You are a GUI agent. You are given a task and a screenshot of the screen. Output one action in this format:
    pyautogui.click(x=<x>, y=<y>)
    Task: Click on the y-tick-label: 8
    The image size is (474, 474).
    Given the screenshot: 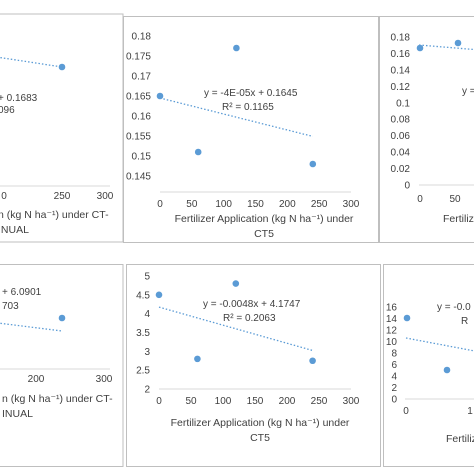 What is the action you would take?
    pyautogui.click(x=394, y=354)
    